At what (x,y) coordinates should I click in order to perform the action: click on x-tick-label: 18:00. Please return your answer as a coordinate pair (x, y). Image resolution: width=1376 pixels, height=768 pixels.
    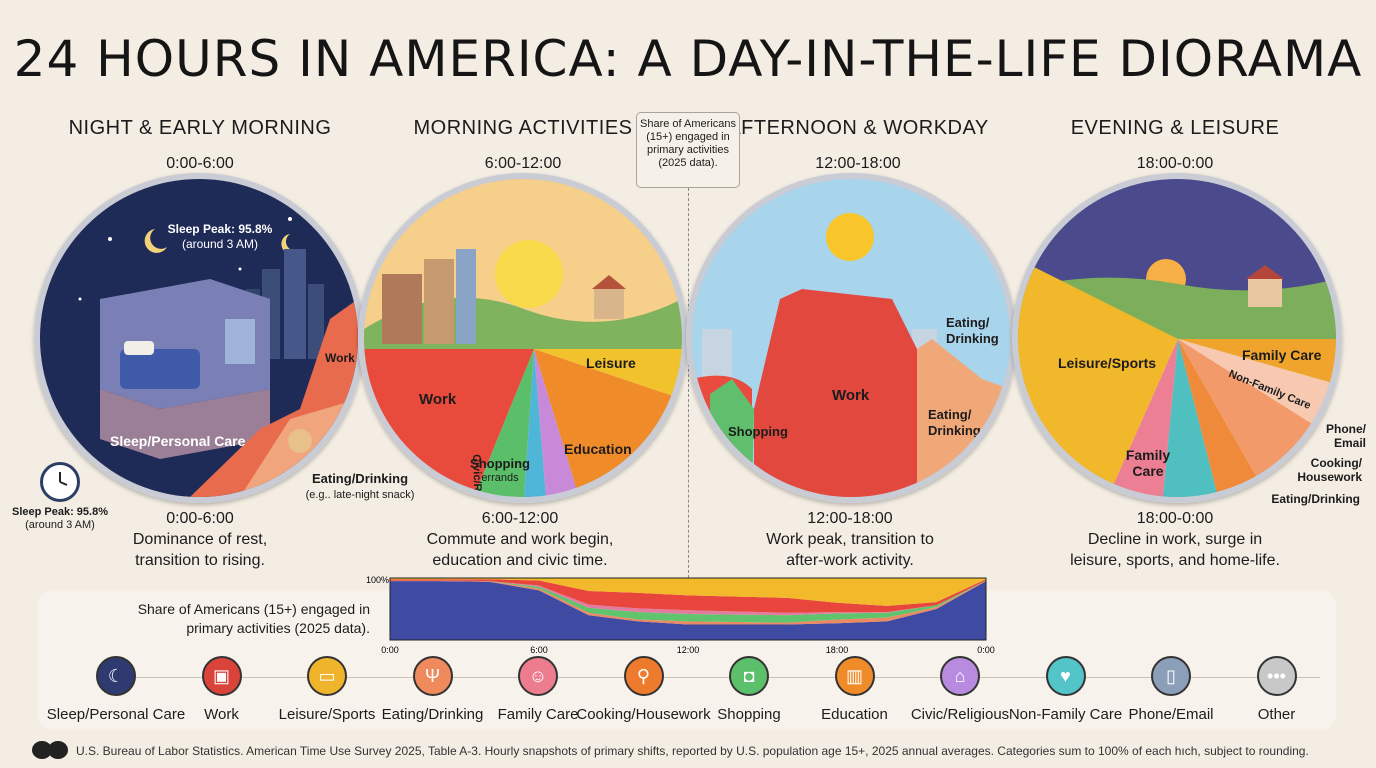
    Looking at the image, I should click on (837, 650).